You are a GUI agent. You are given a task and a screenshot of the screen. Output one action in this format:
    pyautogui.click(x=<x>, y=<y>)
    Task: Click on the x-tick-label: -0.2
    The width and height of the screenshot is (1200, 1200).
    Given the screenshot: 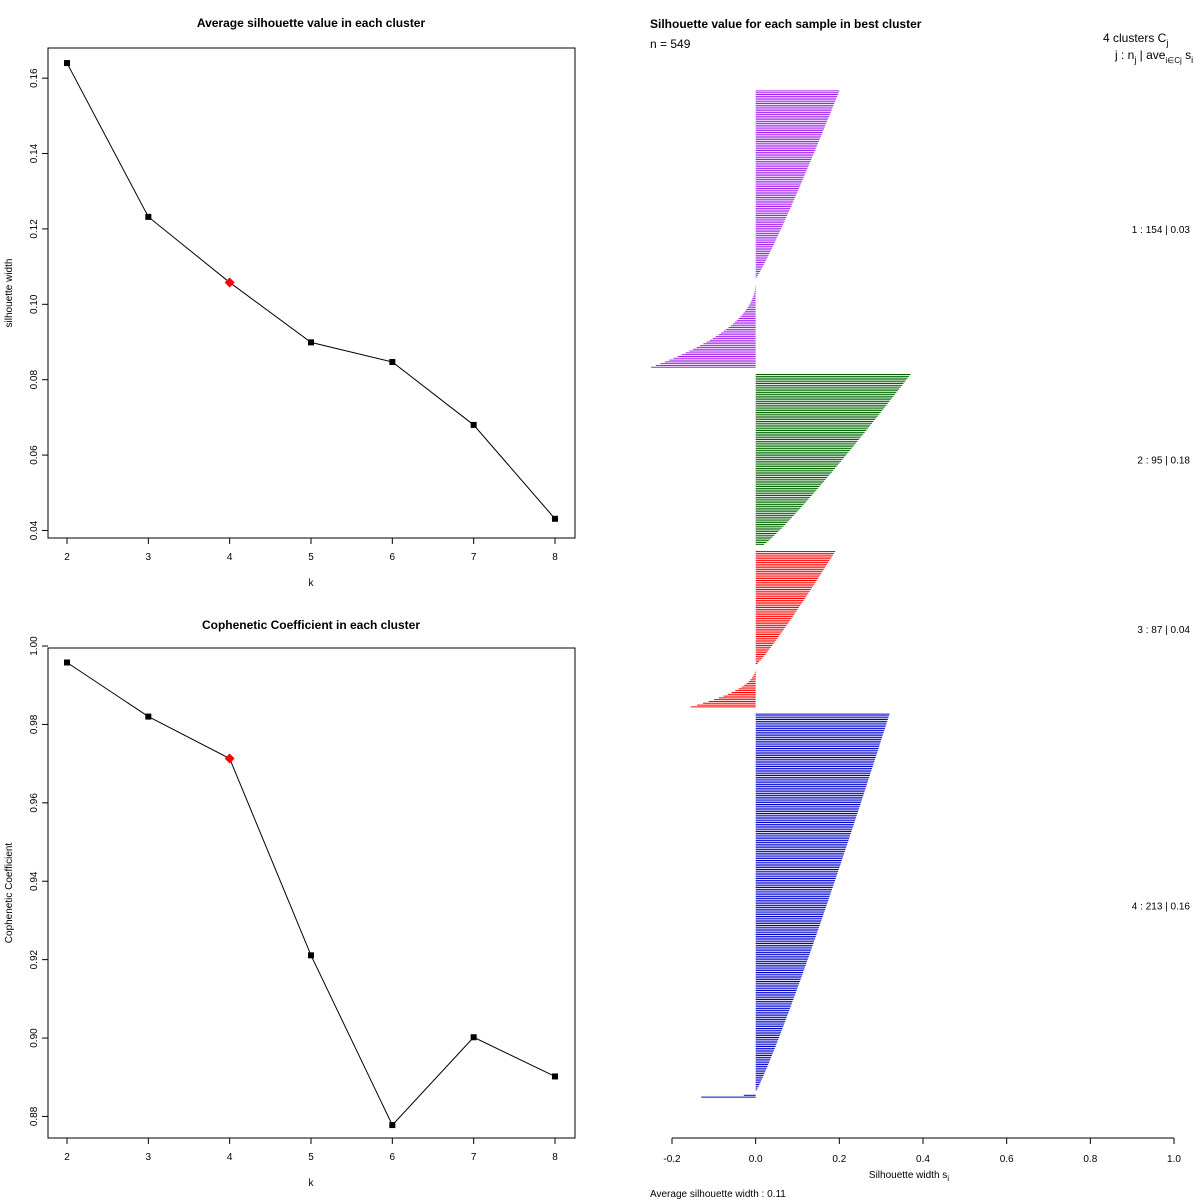 What is the action you would take?
    pyautogui.click(x=672, y=1159)
    